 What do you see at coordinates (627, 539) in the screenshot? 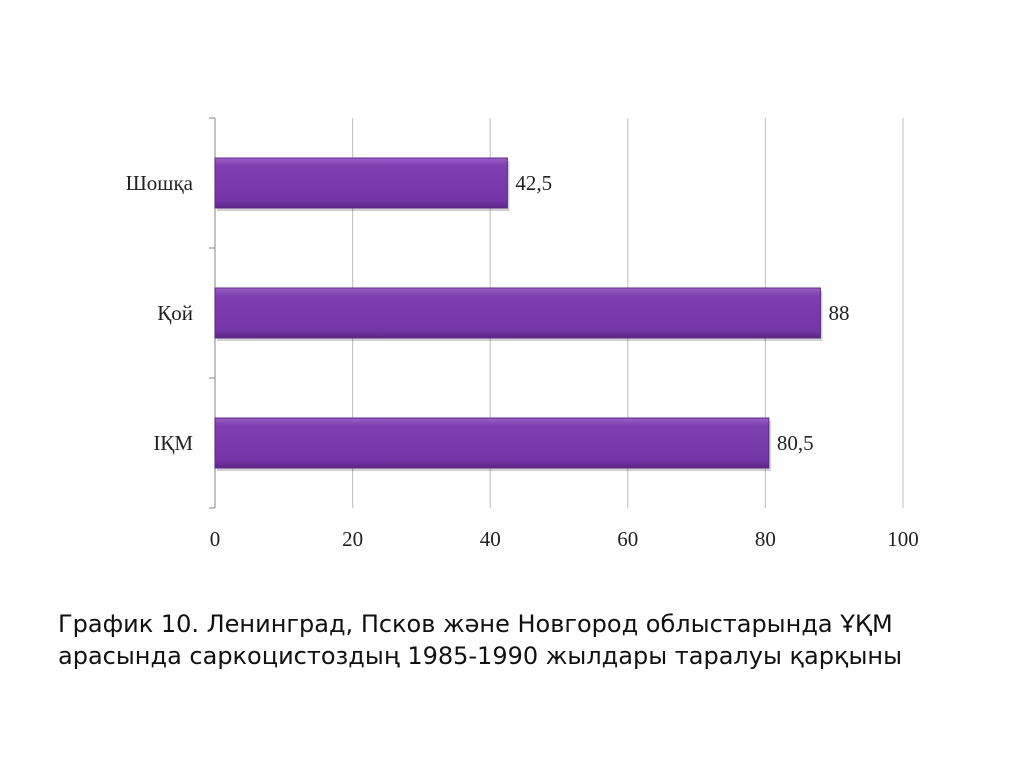
I see `x-tick-label-60: 60` at bounding box center [627, 539].